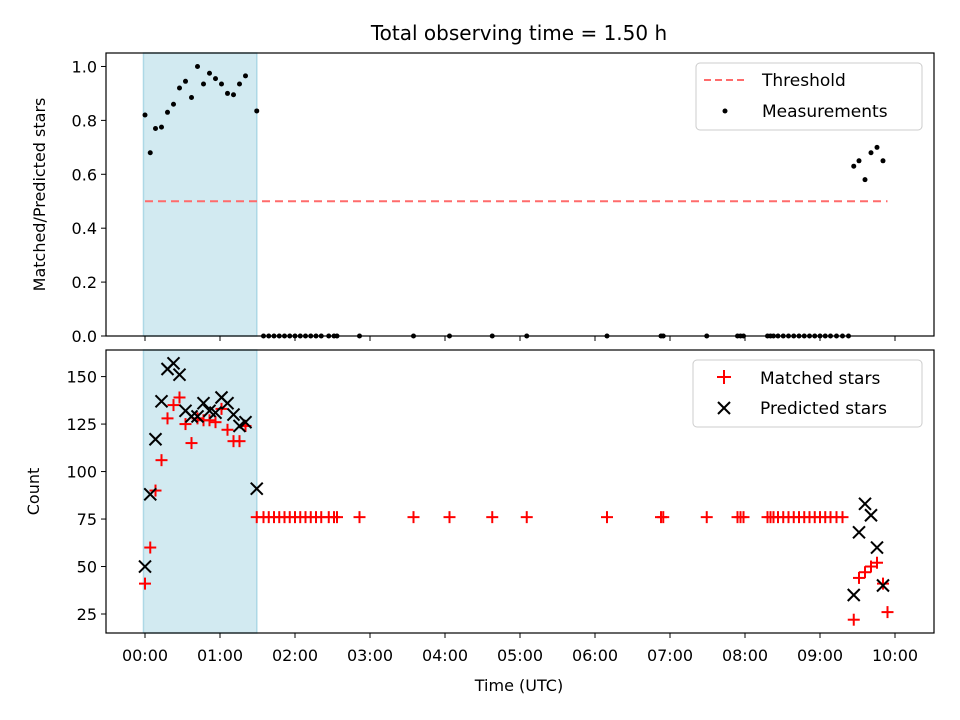 The image size is (960, 720). What do you see at coordinates (820, 379) in the screenshot?
I see `bottom-legend-matched-label: Matched stars` at bounding box center [820, 379].